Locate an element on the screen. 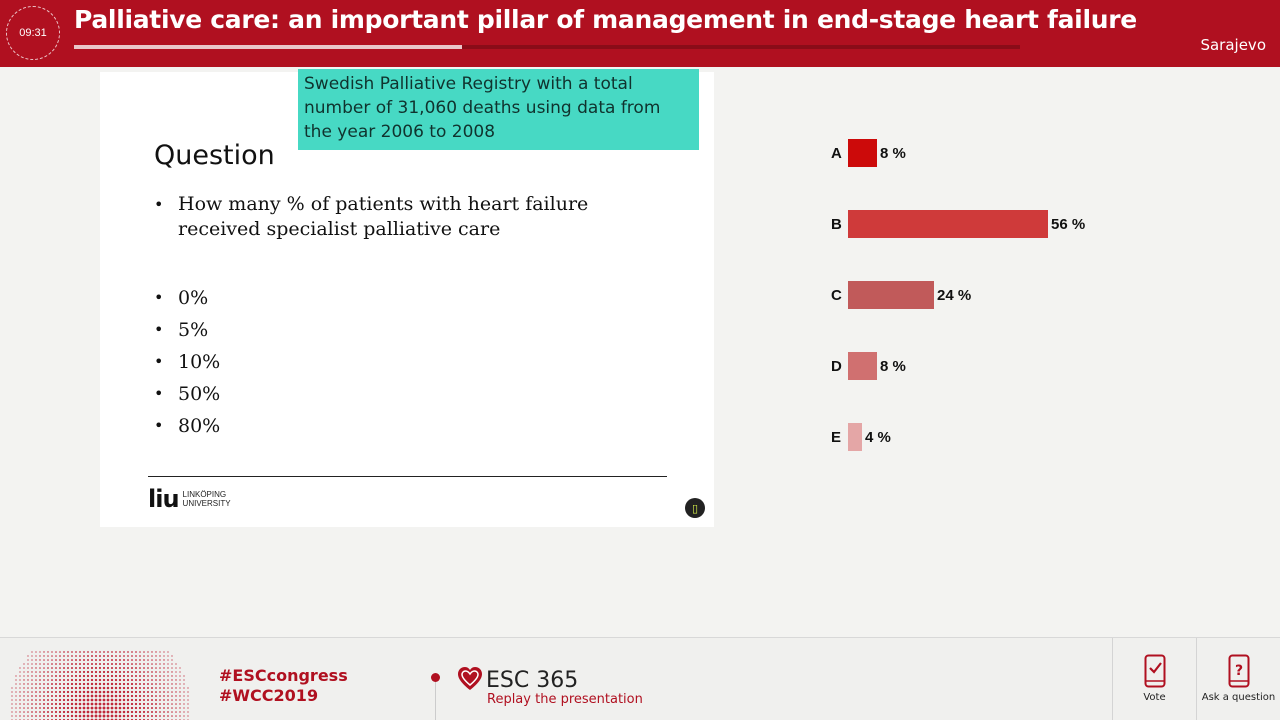 The height and width of the screenshot is (720, 1280). slide-divider is located at coordinates (407, 476).